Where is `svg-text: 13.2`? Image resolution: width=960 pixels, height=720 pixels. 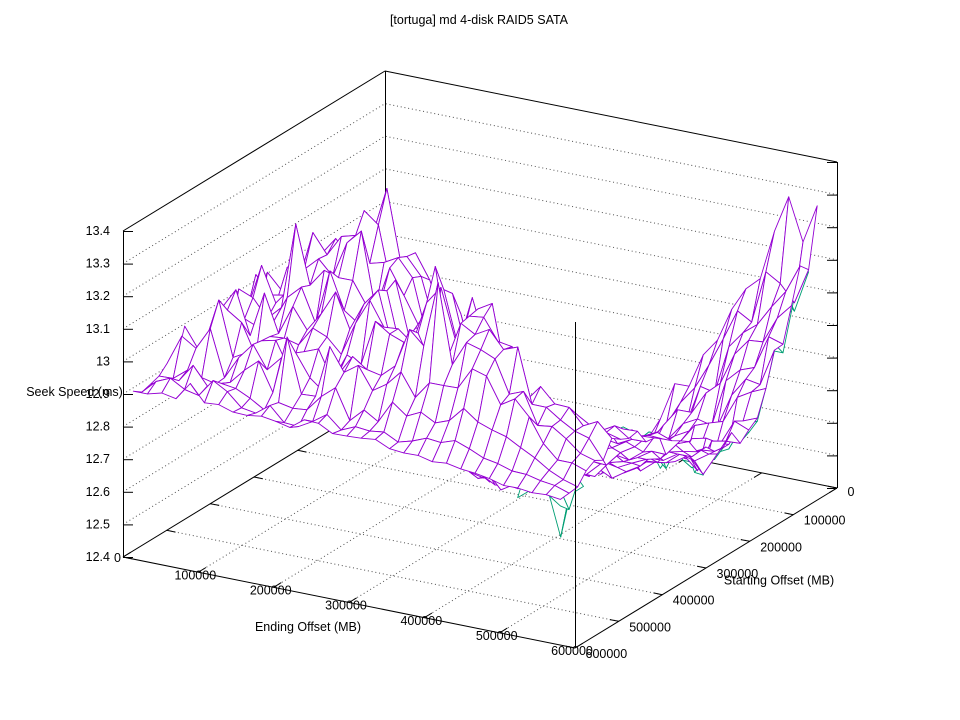
svg-text: 13.2 is located at coordinates (98, 296).